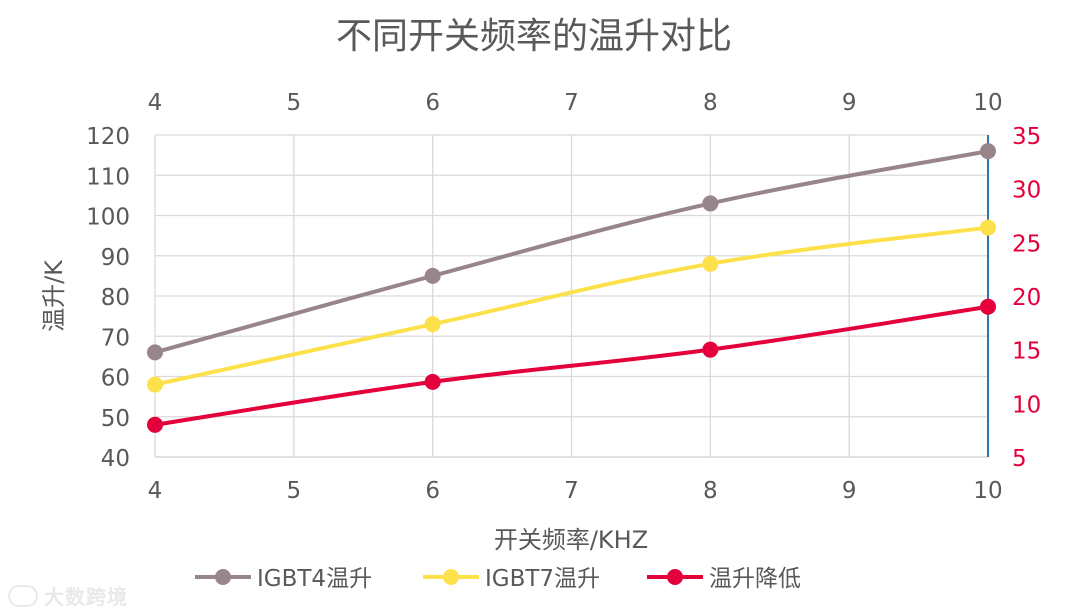  I want to click on x-tick-label: 7, so click(571, 491).